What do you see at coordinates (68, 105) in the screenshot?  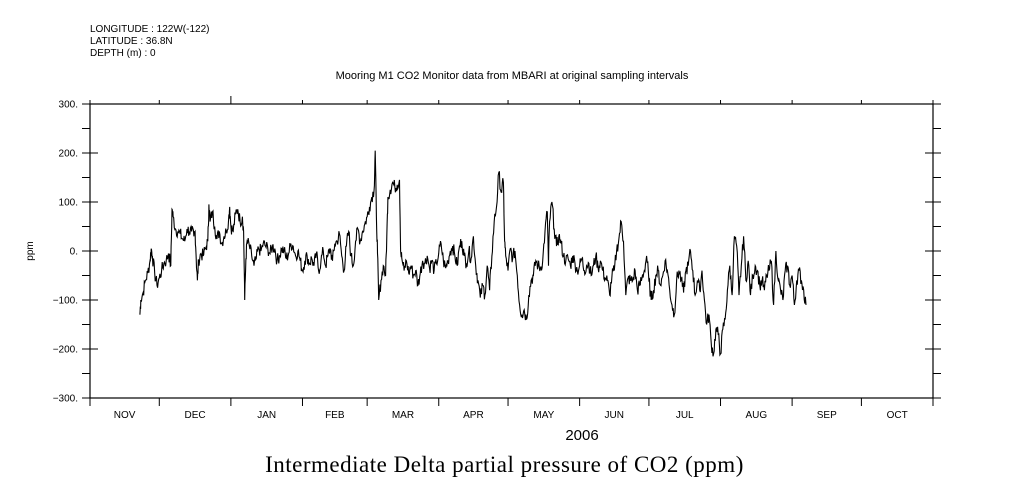 I see `y-tick-label: 300.` at bounding box center [68, 105].